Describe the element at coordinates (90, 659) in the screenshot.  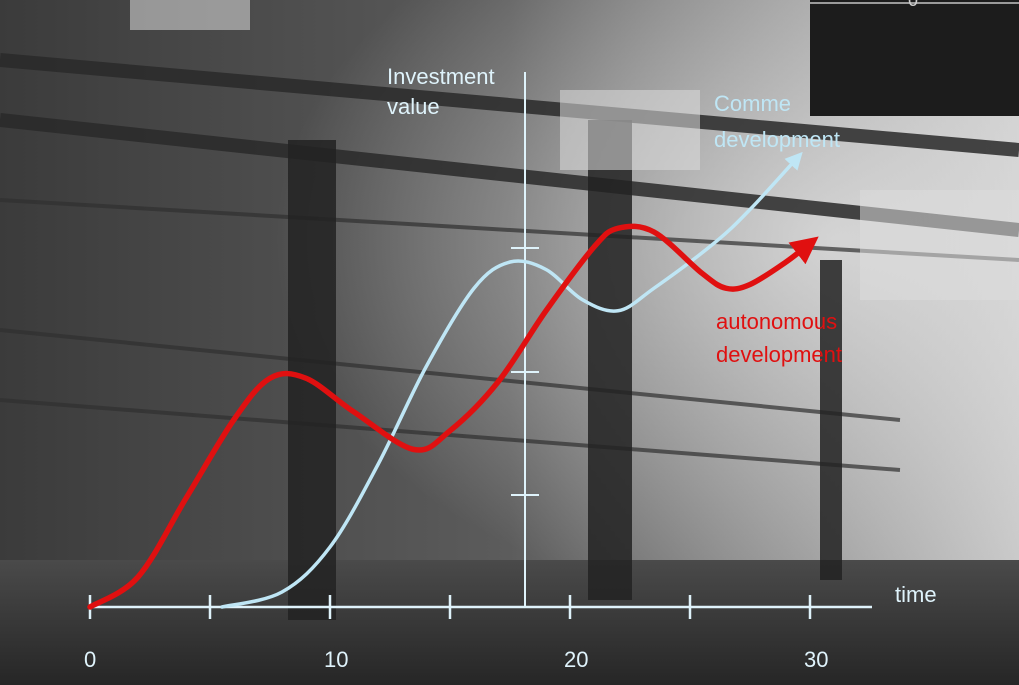
I see `x-tick-label: 0` at that location.